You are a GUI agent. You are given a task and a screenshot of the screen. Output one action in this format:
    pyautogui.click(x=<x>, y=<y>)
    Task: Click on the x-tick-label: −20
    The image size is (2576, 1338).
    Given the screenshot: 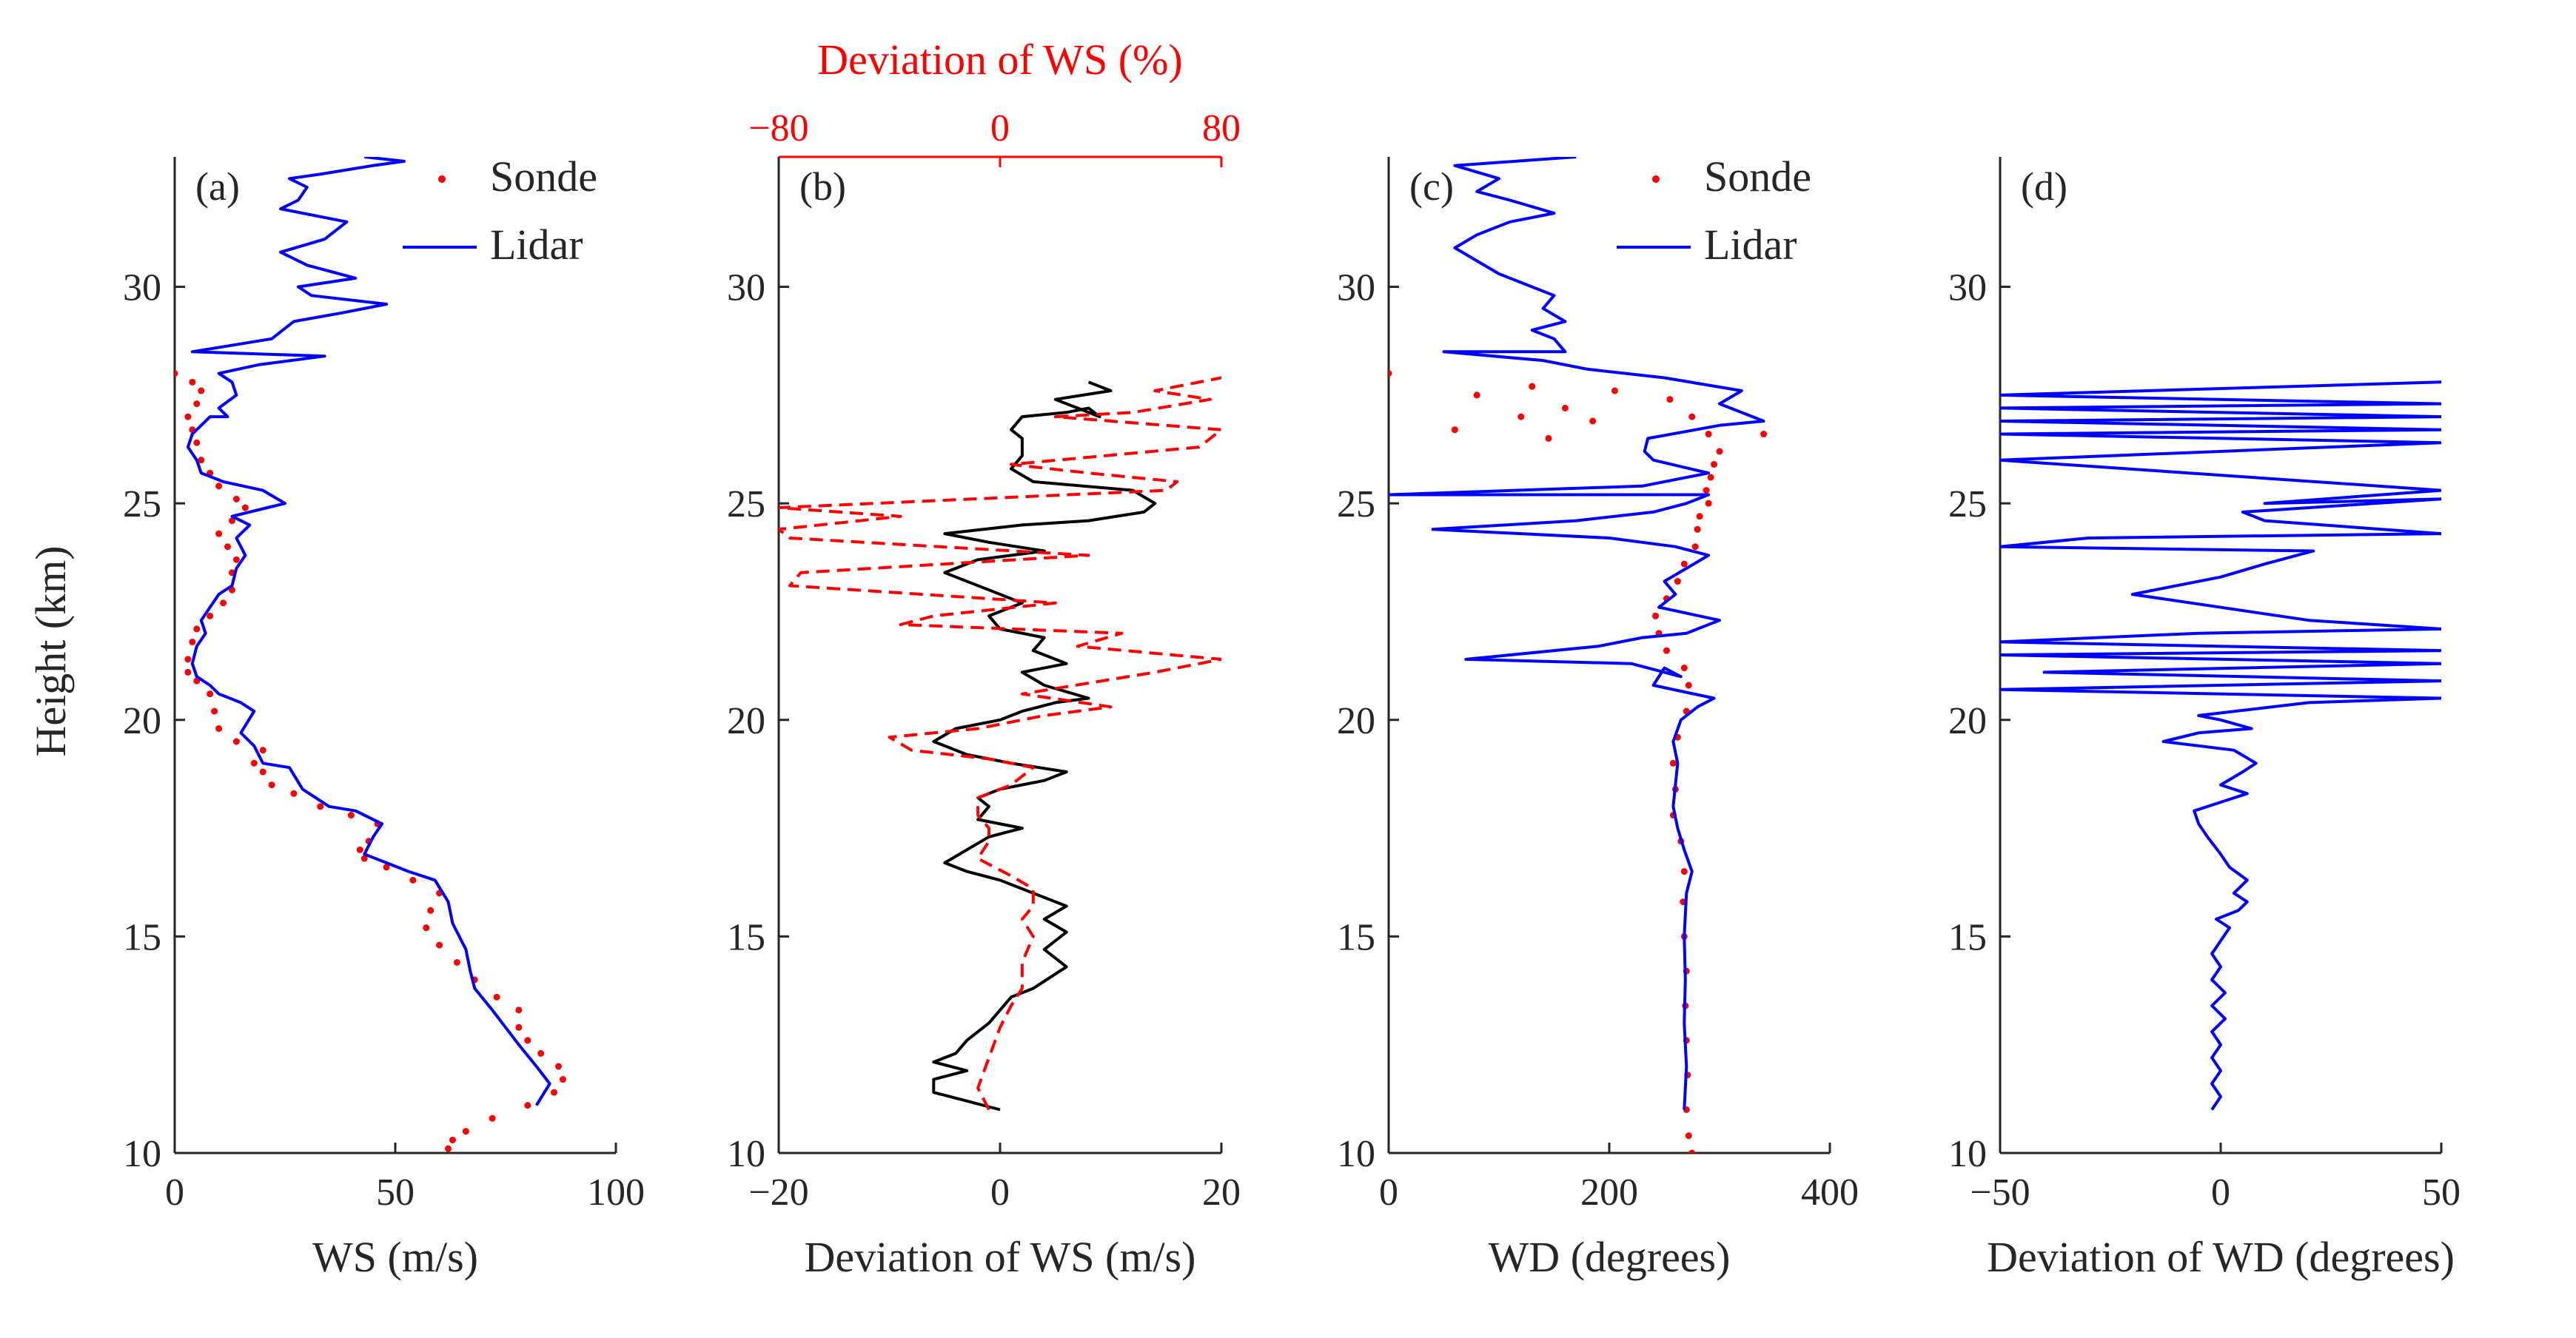 What is the action you would take?
    pyautogui.click(x=778, y=1192)
    